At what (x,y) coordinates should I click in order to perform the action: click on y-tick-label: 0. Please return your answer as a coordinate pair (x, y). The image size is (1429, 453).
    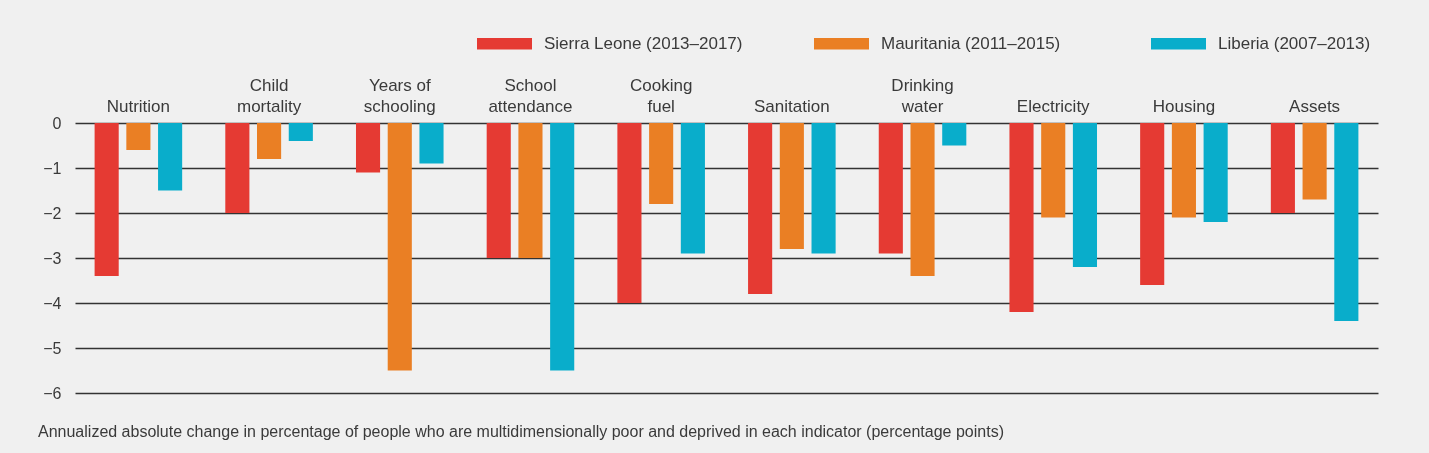
    Looking at the image, I should click on (57, 123).